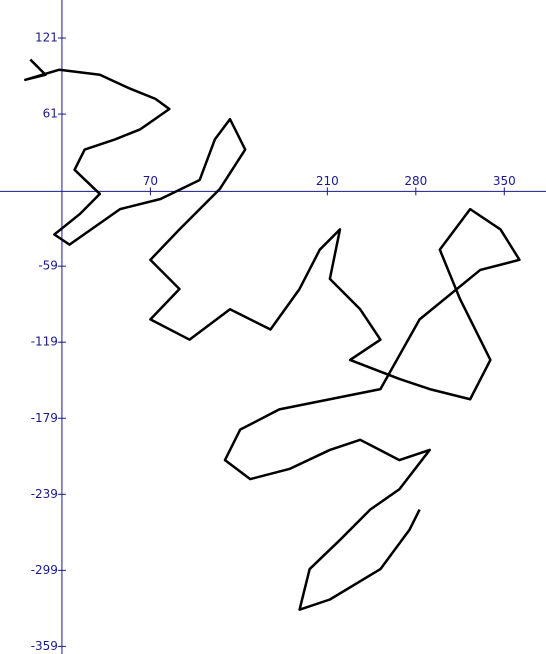 This screenshot has height=654, width=546. What do you see at coordinates (44, 342) in the screenshot?
I see `y-tick-label: -119` at bounding box center [44, 342].